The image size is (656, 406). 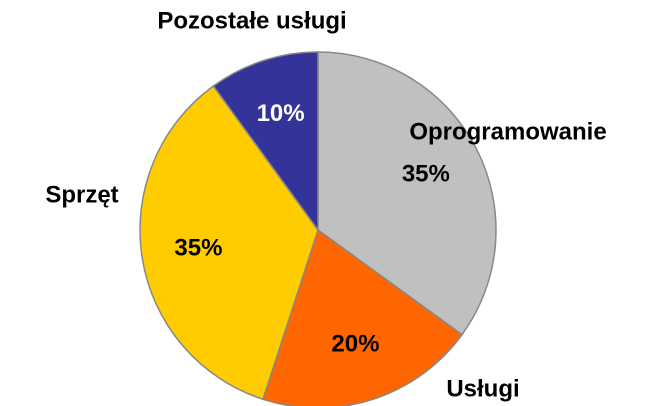 I want to click on slice-value-label: 20%, so click(x=355, y=343).